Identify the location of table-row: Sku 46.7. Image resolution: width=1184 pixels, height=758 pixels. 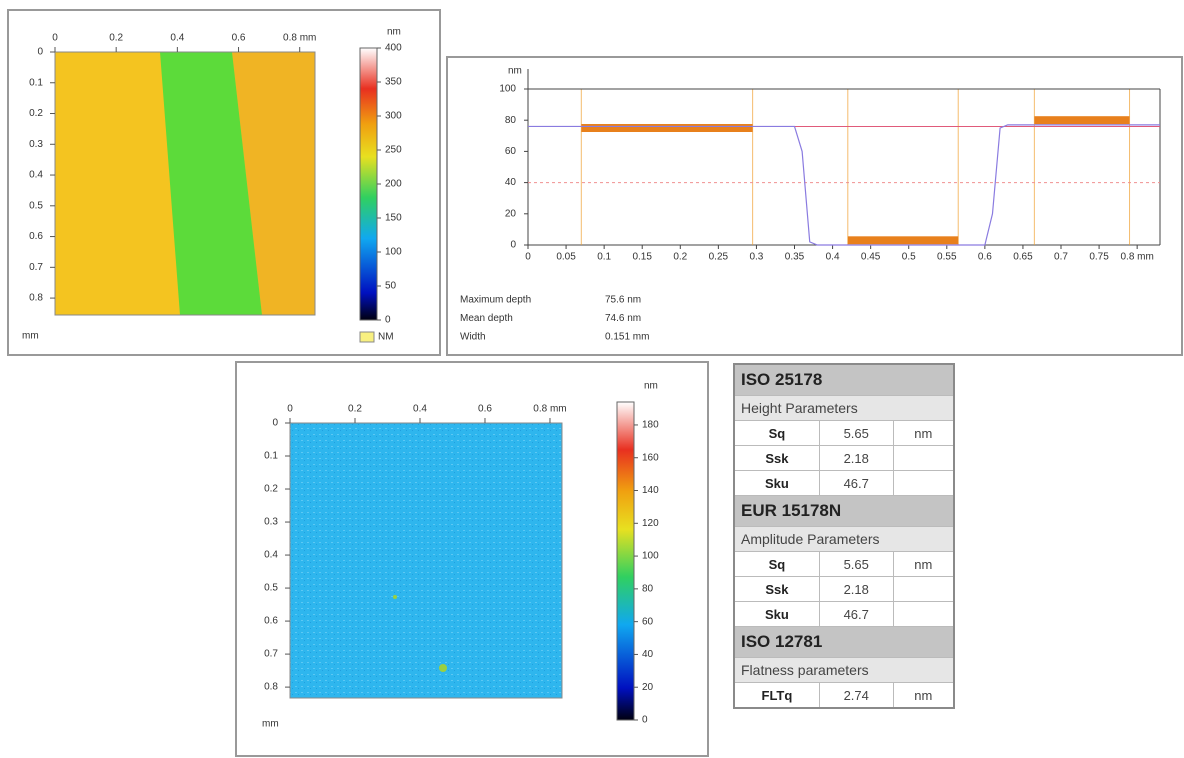
(844, 614).